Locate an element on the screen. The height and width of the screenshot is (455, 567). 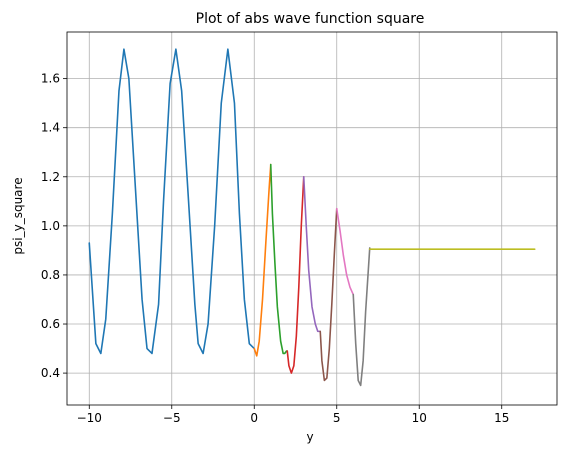
x-tick-label: 15 is located at coordinates (501, 418).